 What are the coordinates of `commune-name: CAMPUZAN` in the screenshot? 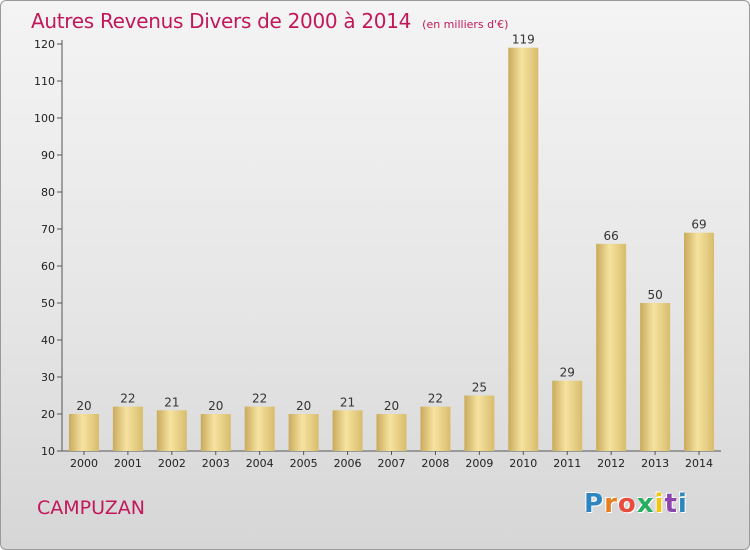 It's located at (91, 508).